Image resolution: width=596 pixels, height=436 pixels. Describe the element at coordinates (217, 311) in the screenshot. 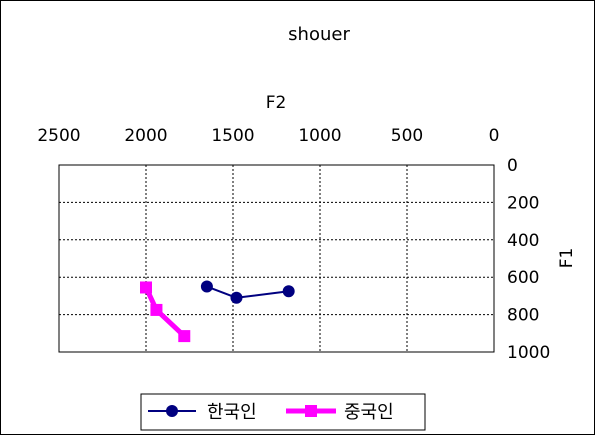

I see `series` at that location.